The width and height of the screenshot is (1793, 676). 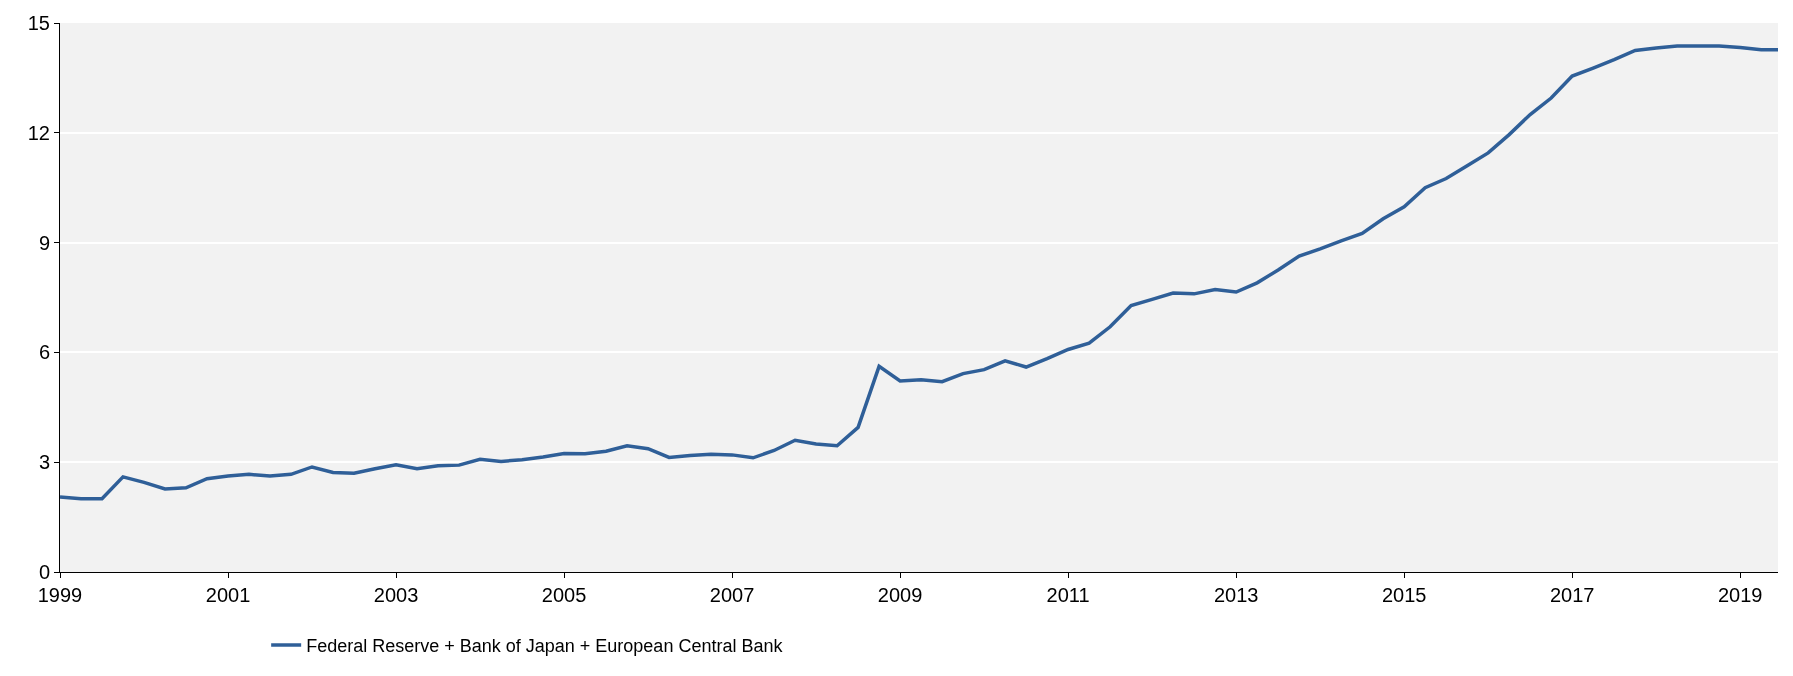 I want to click on y-tick-label: 6, so click(x=44, y=352).